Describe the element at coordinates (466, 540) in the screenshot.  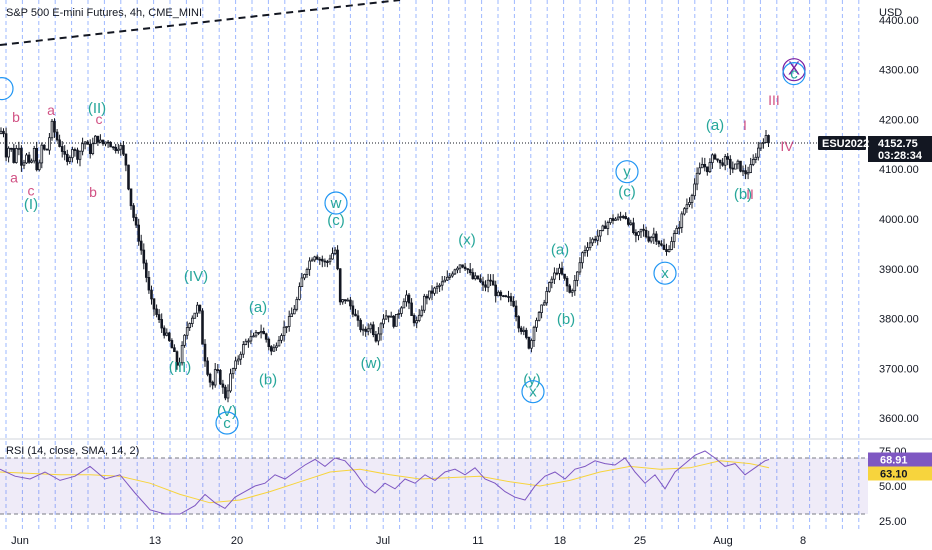
I see `time-axis: Jun 13 20 Jul 11 18 25 Aug 8` at that location.